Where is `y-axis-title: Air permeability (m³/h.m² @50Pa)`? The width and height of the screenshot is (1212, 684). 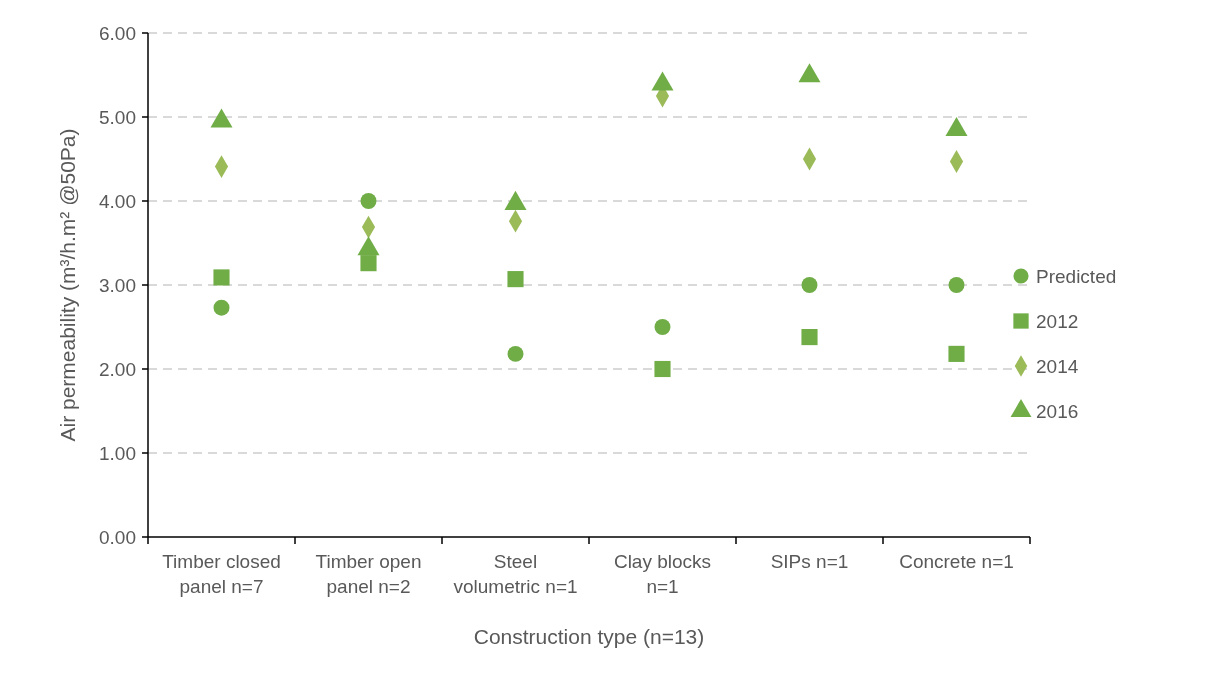
y-axis-title: Air permeability (m³/h.m² @50Pa) is located at coordinates (67, 285).